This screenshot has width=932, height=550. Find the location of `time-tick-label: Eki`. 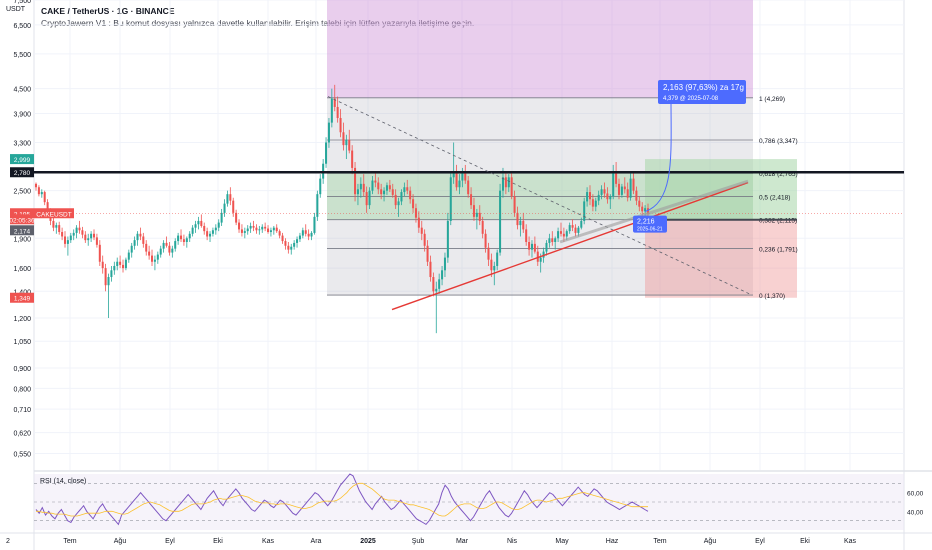

time-tick-label: Eki is located at coordinates (805, 541).